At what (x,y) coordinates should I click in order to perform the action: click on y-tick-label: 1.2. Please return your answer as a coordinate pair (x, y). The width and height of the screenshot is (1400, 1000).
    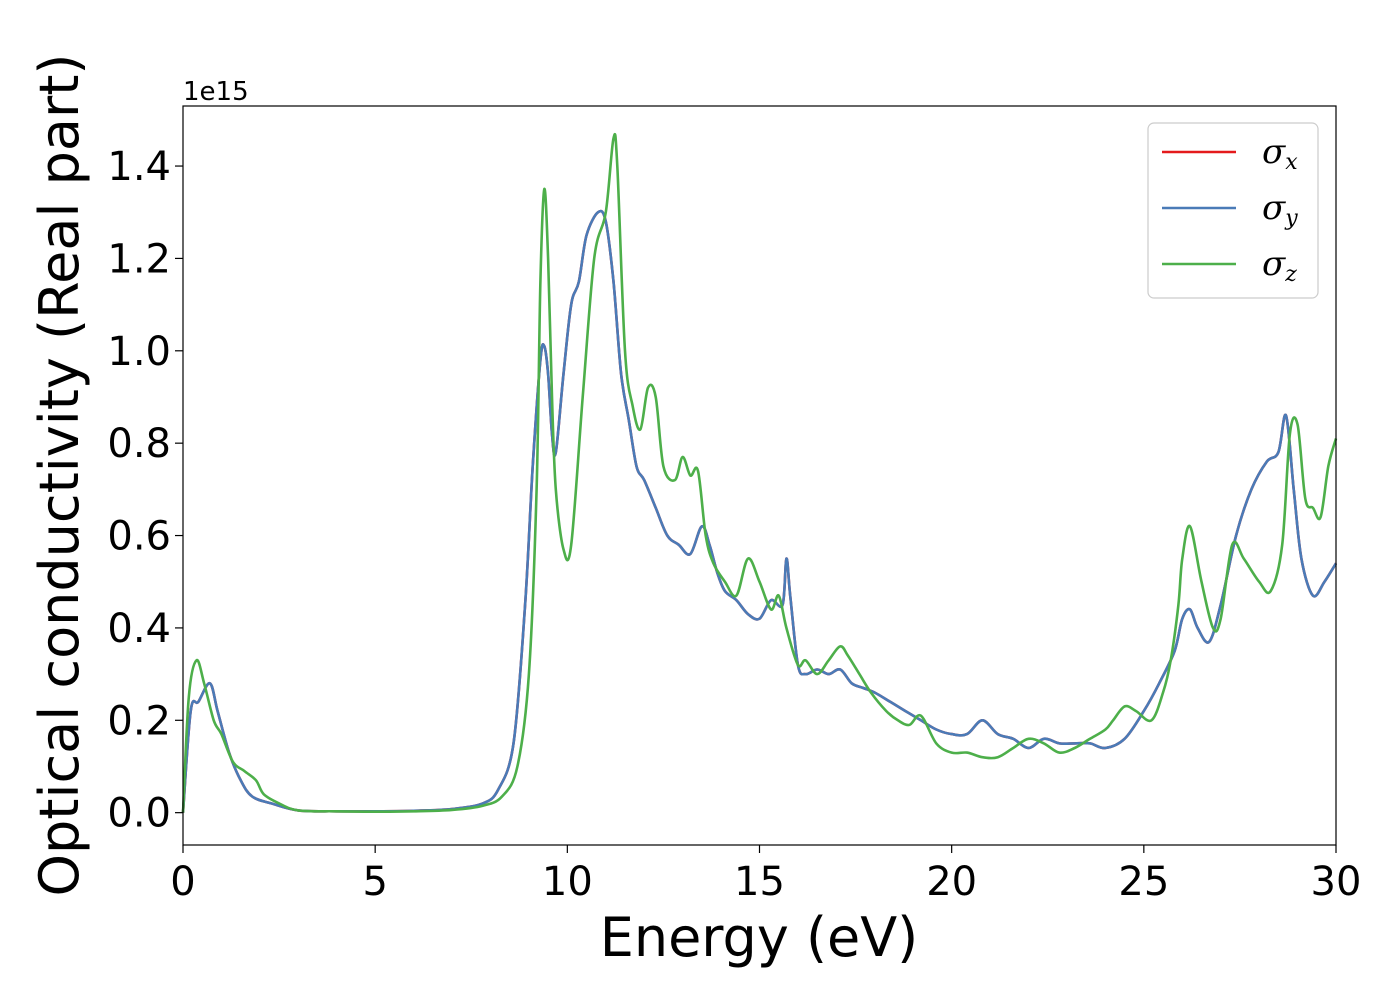
    Looking at the image, I should click on (139, 259).